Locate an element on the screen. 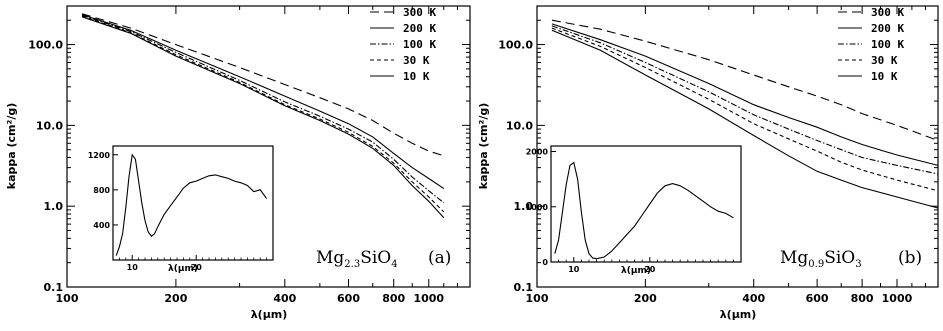  panel-label: (b) is located at coordinates (910, 258).